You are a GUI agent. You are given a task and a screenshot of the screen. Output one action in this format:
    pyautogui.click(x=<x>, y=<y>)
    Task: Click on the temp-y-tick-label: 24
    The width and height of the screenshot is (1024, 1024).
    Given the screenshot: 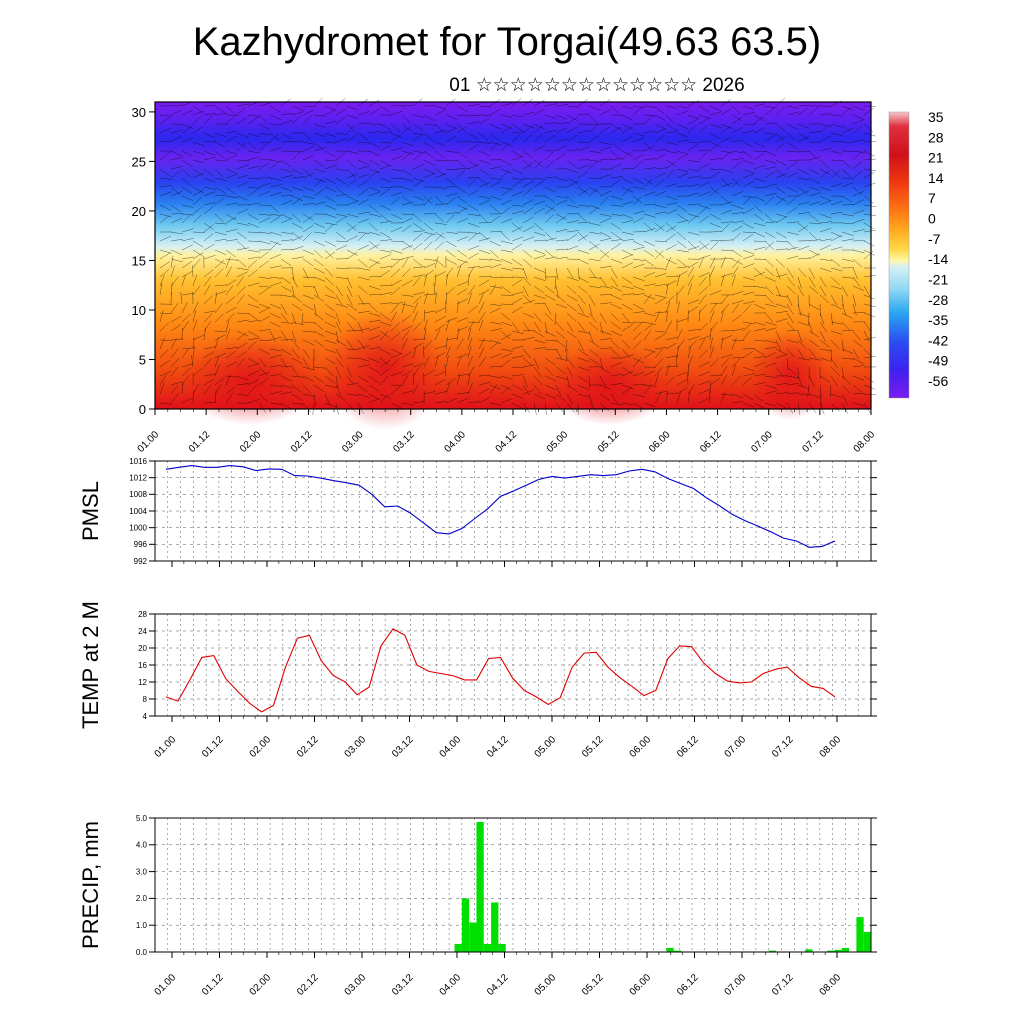 What is the action you would take?
    pyautogui.click(x=142, y=631)
    